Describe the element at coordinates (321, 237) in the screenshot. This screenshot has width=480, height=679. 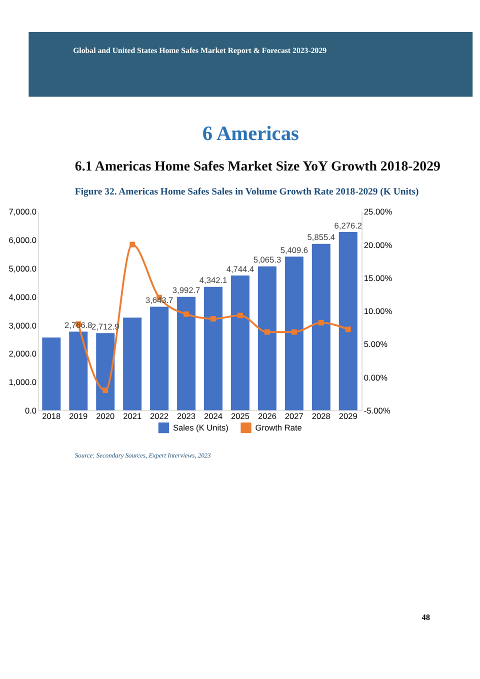
I see `data-label: 5,855.4` at that location.